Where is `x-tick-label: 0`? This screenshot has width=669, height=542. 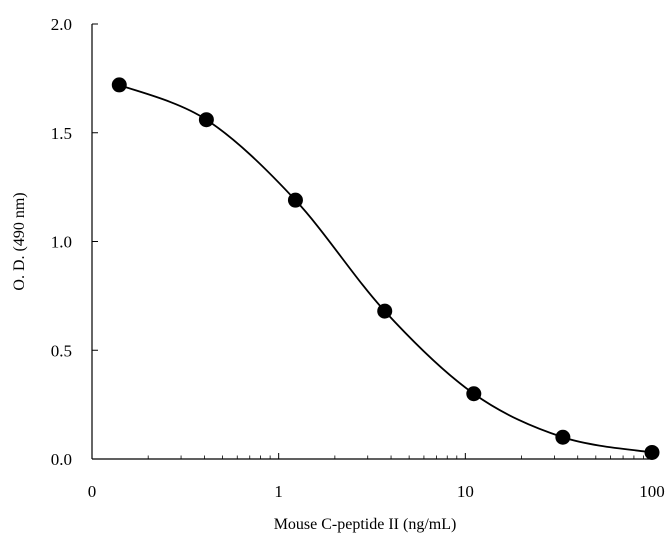 x-tick-label: 0 is located at coordinates (92, 491).